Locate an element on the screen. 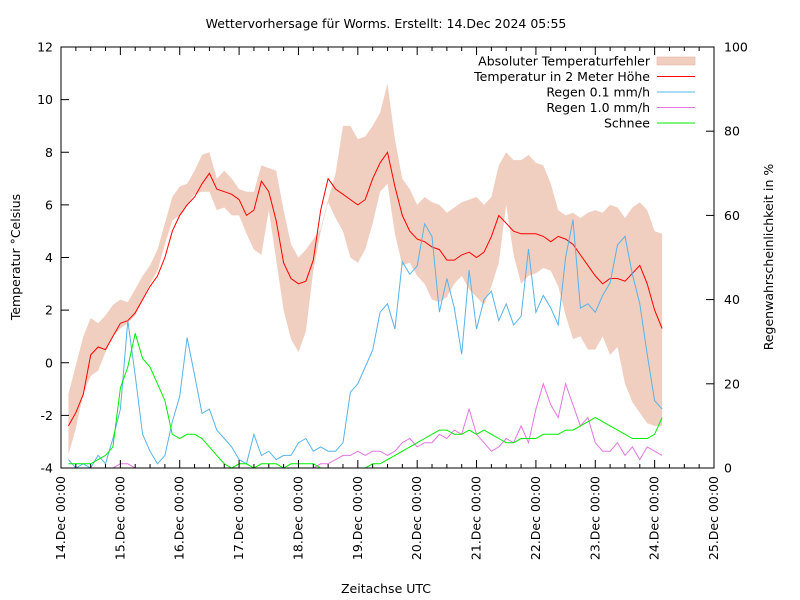 This screenshot has height=600, width=800. y-axis-label: Temperatur °Celsius is located at coordinates (15, 257).